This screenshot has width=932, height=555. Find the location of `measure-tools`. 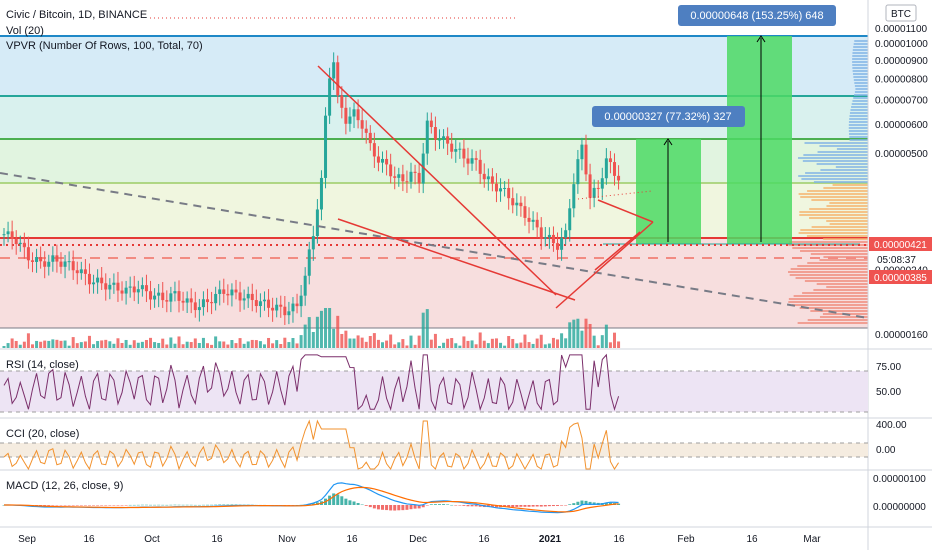

measure-tools is located at coordinates (731, 140).